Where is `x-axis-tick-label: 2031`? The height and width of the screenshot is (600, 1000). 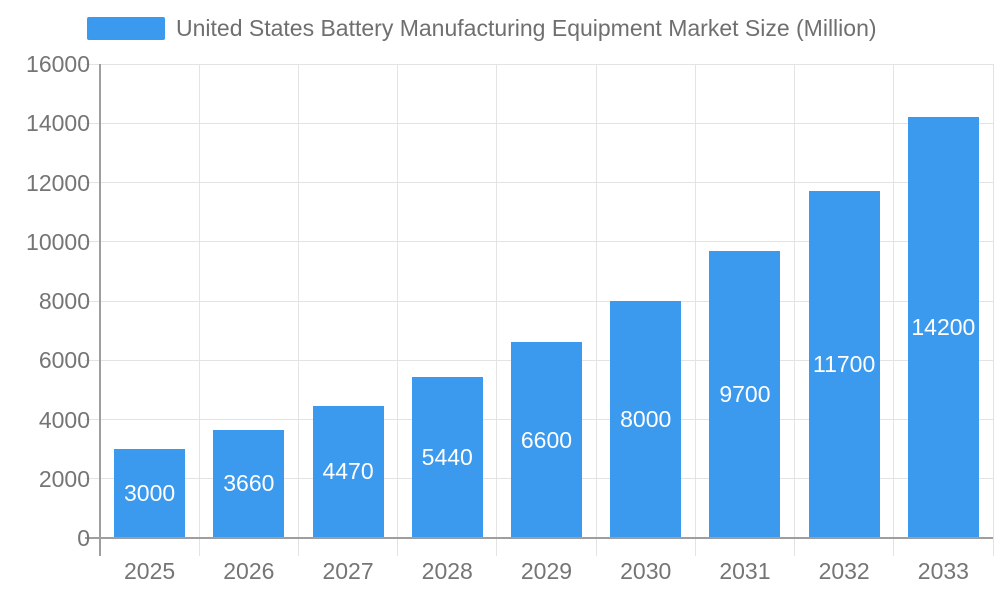
x-axis-tick-label: 2031 is located at coordinates (745, 571).